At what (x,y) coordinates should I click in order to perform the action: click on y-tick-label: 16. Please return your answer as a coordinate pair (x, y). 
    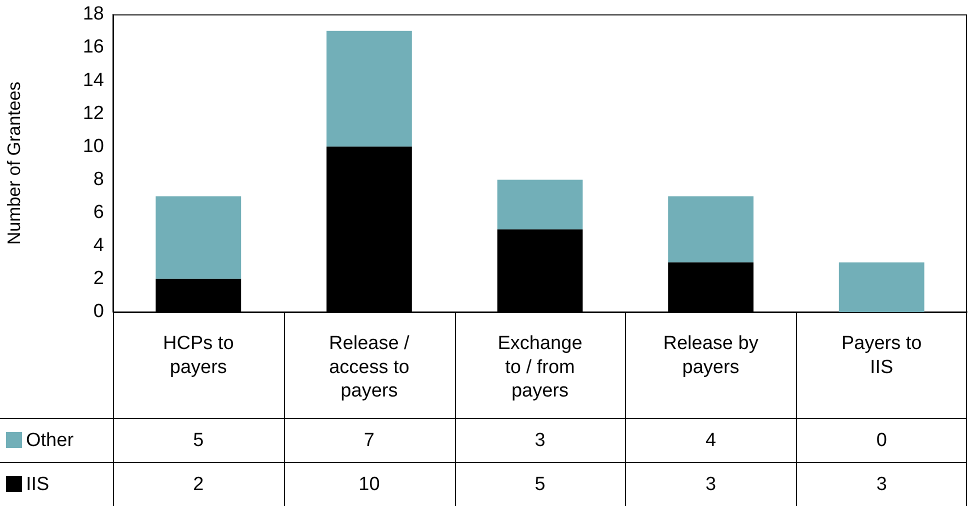
    Looking at the image, I should click on (93, 47).